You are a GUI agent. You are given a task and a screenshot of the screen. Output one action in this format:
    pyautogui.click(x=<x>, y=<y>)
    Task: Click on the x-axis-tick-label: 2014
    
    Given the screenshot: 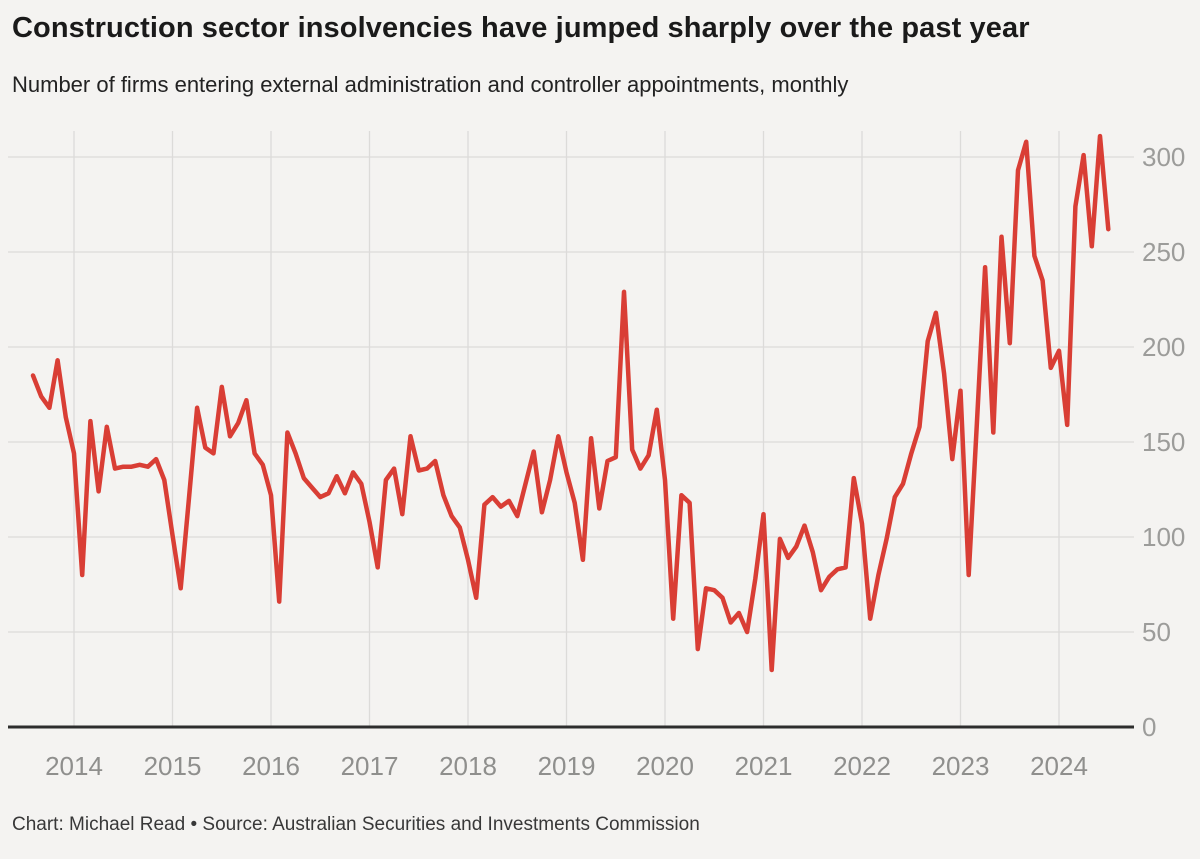 What is the action you would take?
    pyautogui.click(x=74, y=766)
    